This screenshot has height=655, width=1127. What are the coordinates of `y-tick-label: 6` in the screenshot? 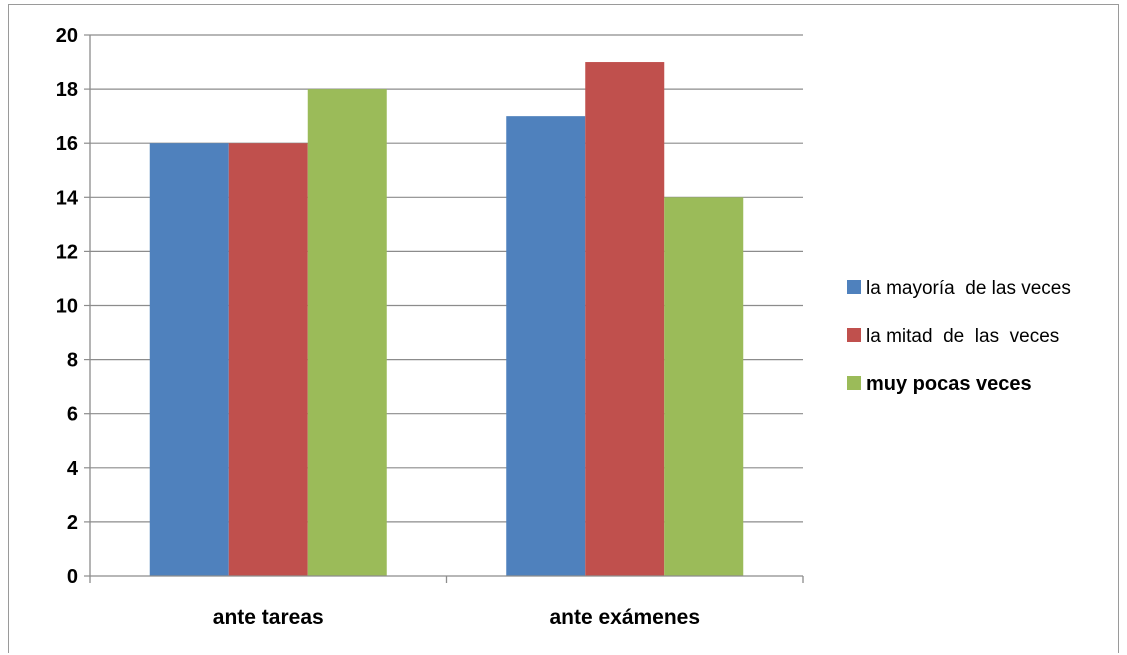 It's located at (72, 415).